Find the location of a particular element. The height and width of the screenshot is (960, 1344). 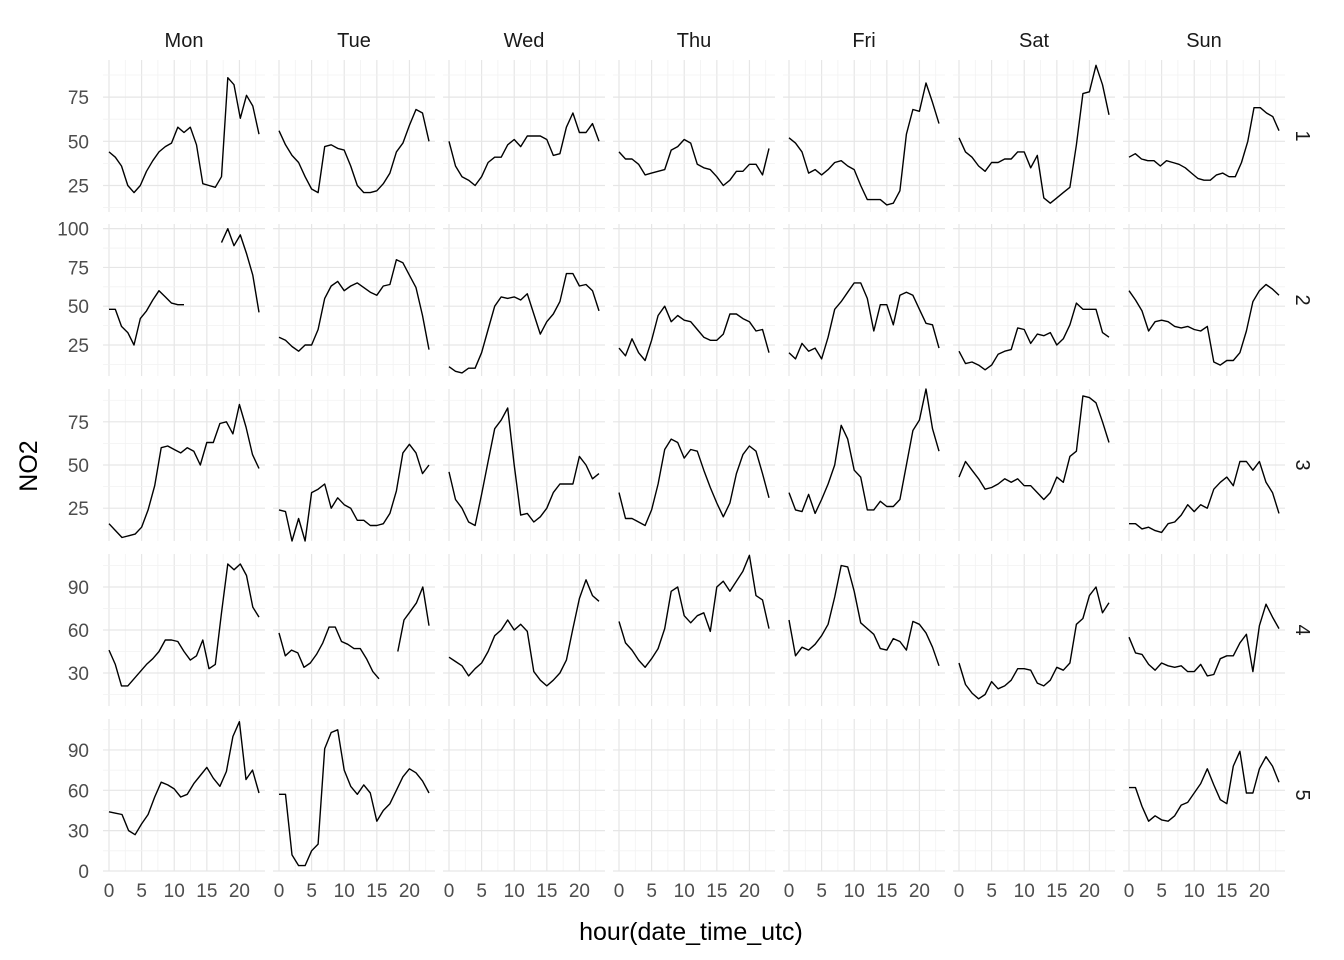

y-tick-label: 100 is located at coordinates (73, 230).